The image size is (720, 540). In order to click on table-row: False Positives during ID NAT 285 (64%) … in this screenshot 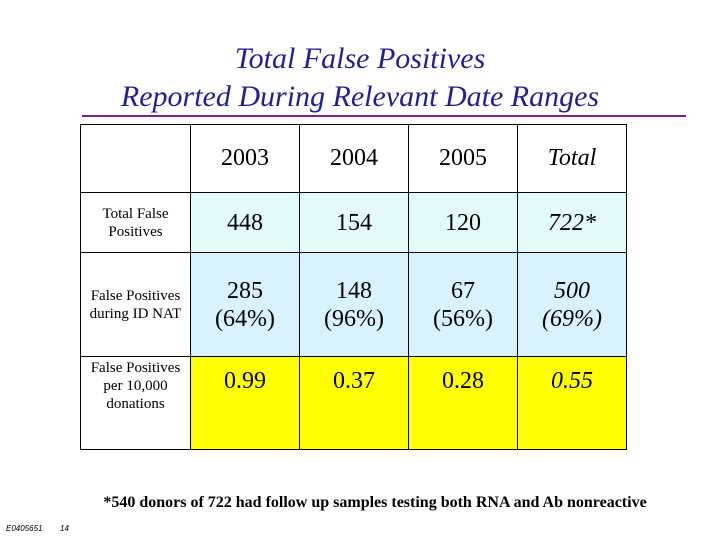, I will do `click(353, 304)`.